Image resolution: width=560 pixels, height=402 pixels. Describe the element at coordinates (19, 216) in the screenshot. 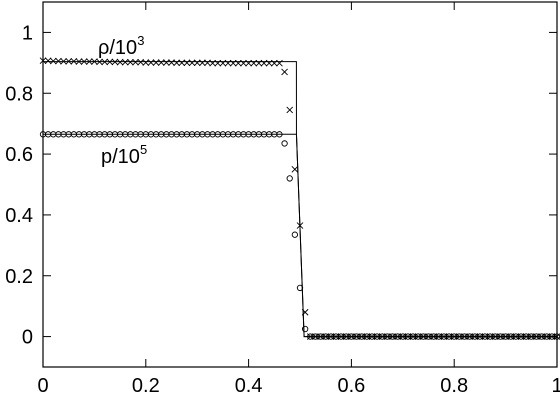

I see `y-tick-label: 0.4` at that location.